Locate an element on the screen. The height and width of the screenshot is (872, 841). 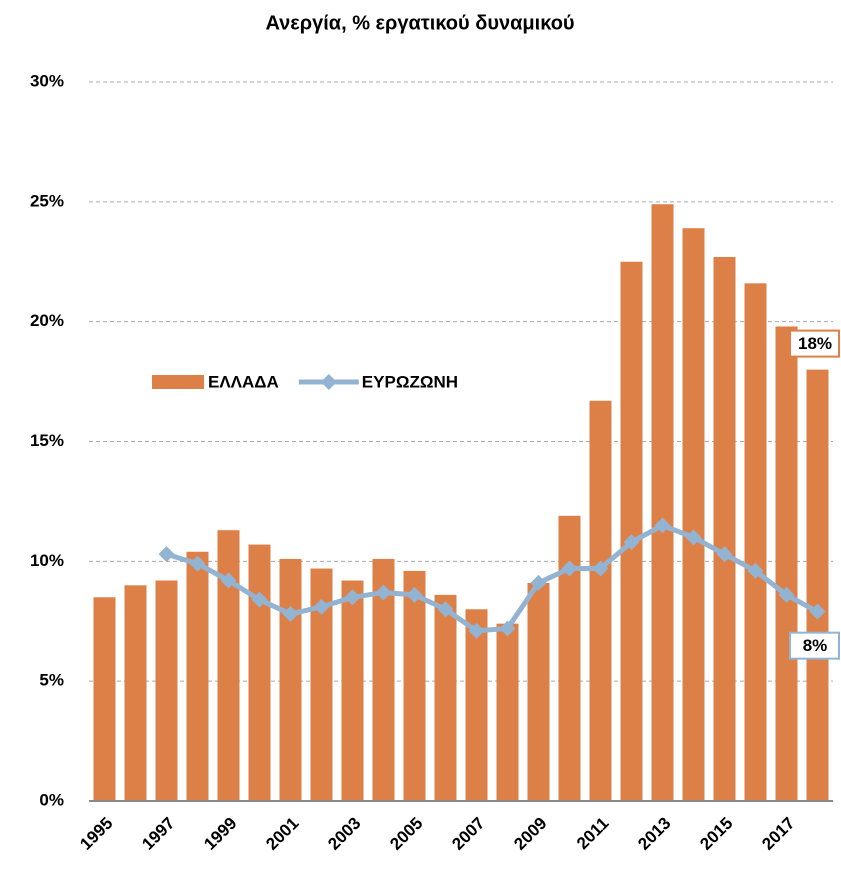
x-tick-label: 2007 is located at coordinates (468, 834).